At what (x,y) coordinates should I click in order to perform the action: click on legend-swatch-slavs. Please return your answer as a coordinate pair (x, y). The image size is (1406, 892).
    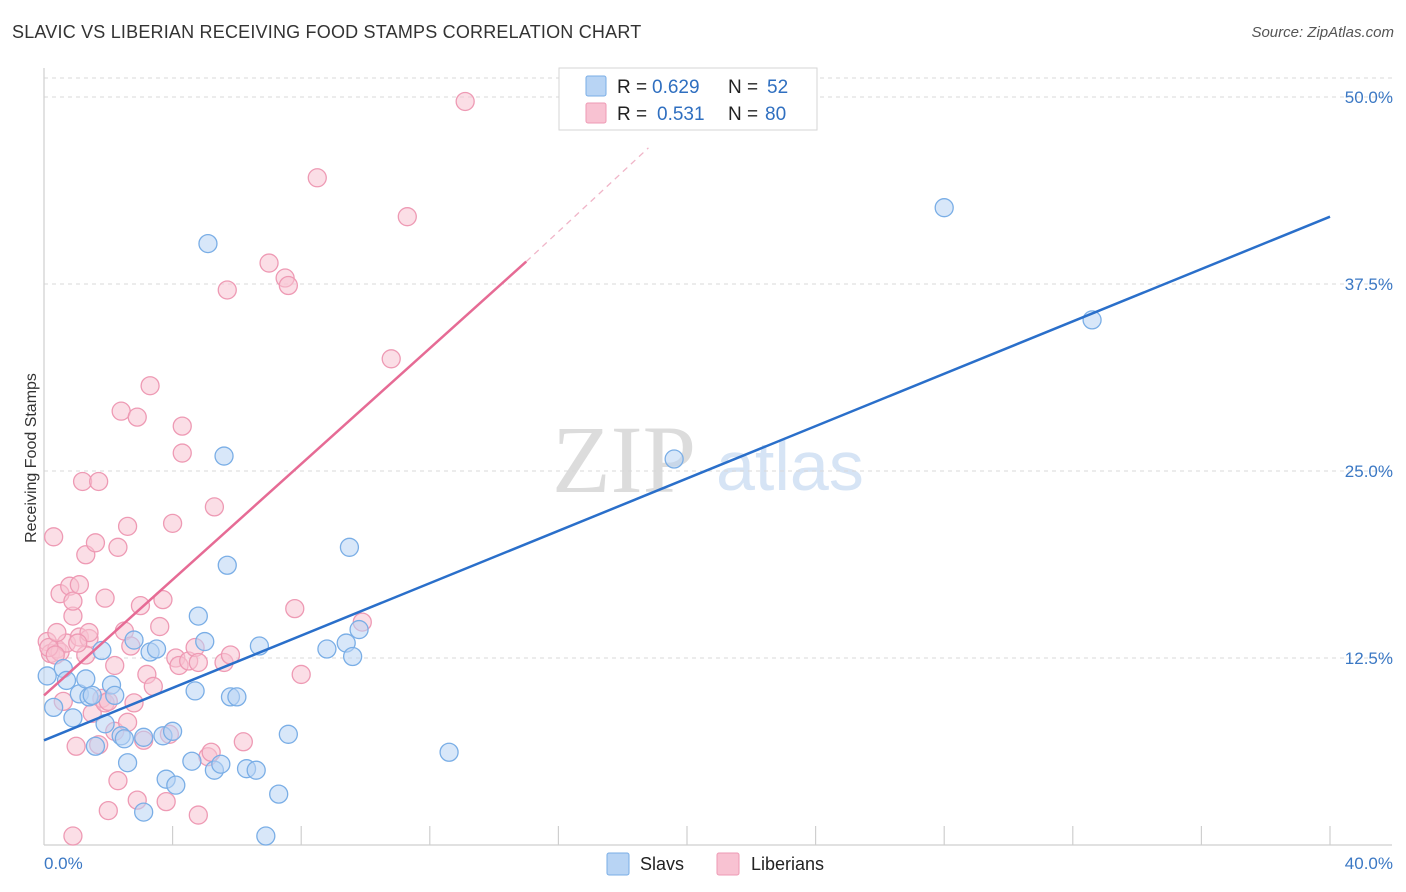
    Looking at the image, I should click on (596, 86).